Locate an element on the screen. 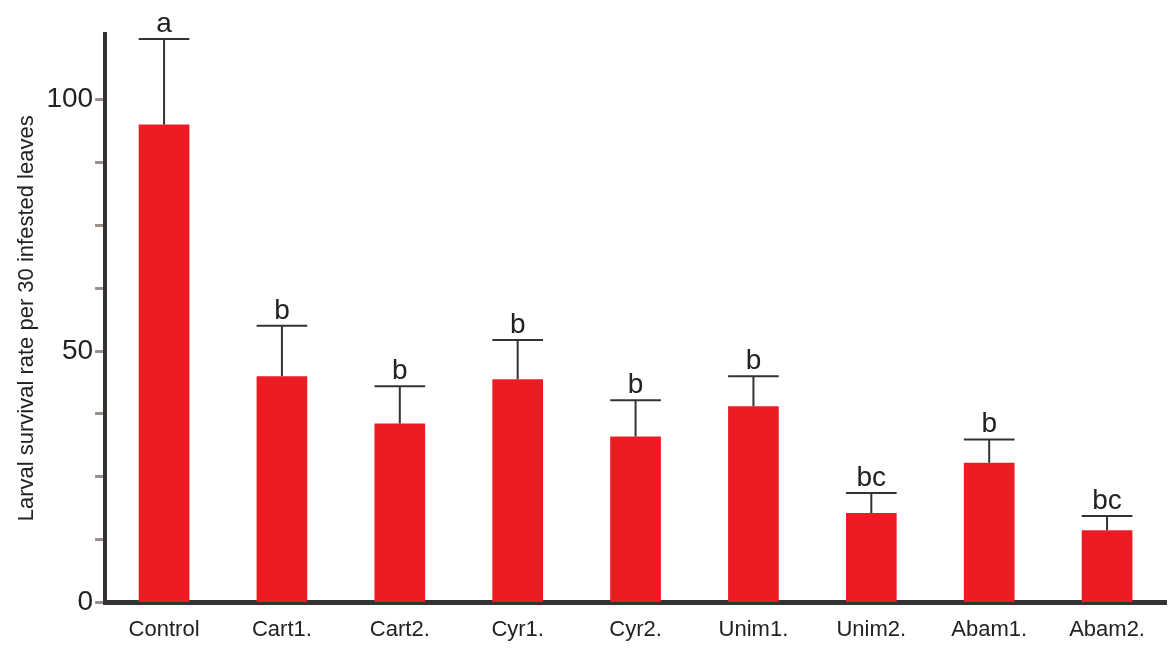 The width and height of the screenshot is (1176, 657). y-tick-label: 0 is located at coordinates (85, 601).